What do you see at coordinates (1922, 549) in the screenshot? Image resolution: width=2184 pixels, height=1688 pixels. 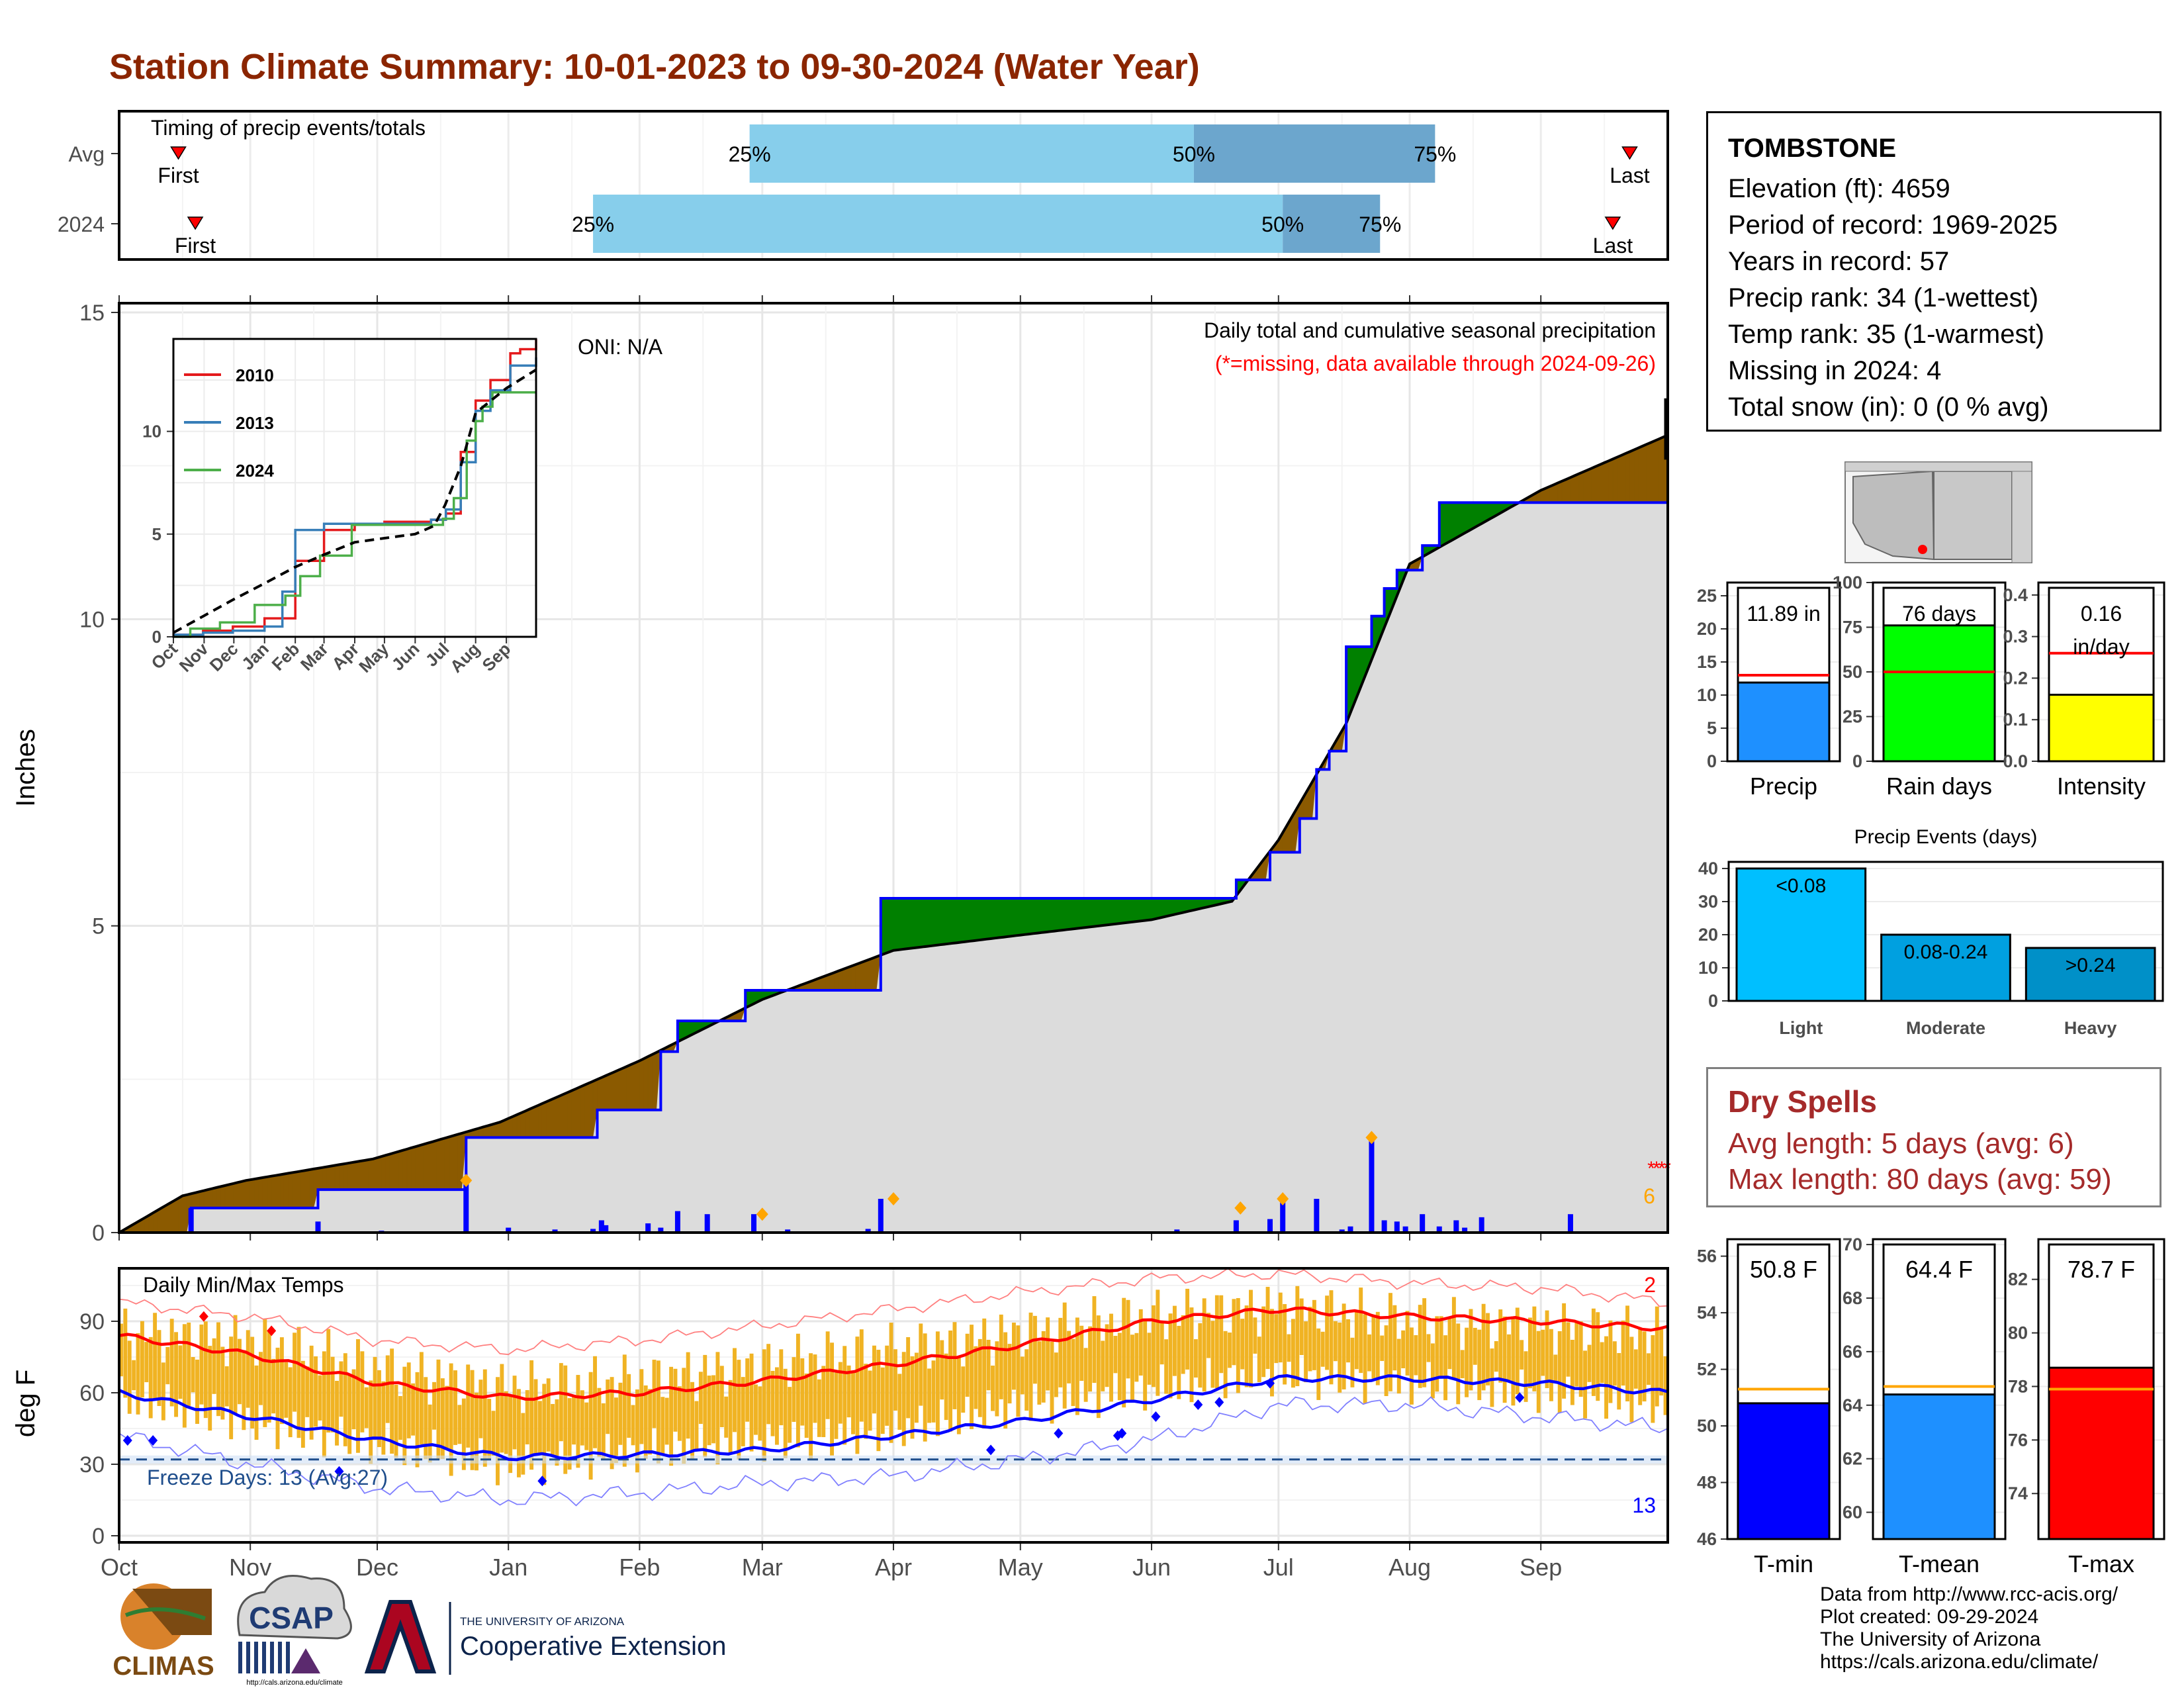 I see `station-location-marker` at bounding box center [1922, 549].